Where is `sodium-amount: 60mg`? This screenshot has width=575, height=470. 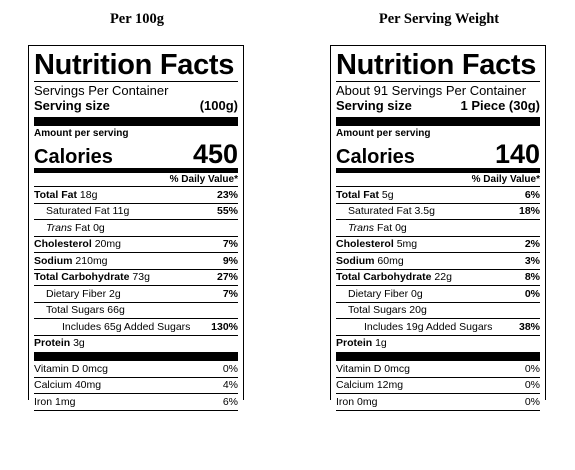 sodium-amount: 60mg is located at coordinates (390, 260).